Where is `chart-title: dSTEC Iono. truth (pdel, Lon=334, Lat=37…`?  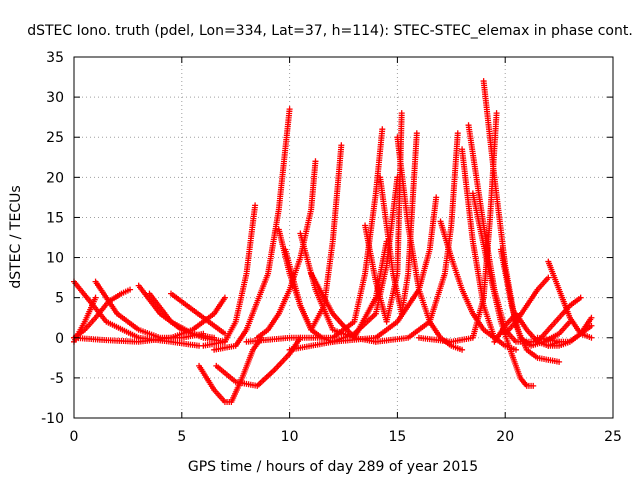
chart-title: dSTEC Iono. truth (pdel, Lon=334, Lat=37… is located at coordinates (330, 31).